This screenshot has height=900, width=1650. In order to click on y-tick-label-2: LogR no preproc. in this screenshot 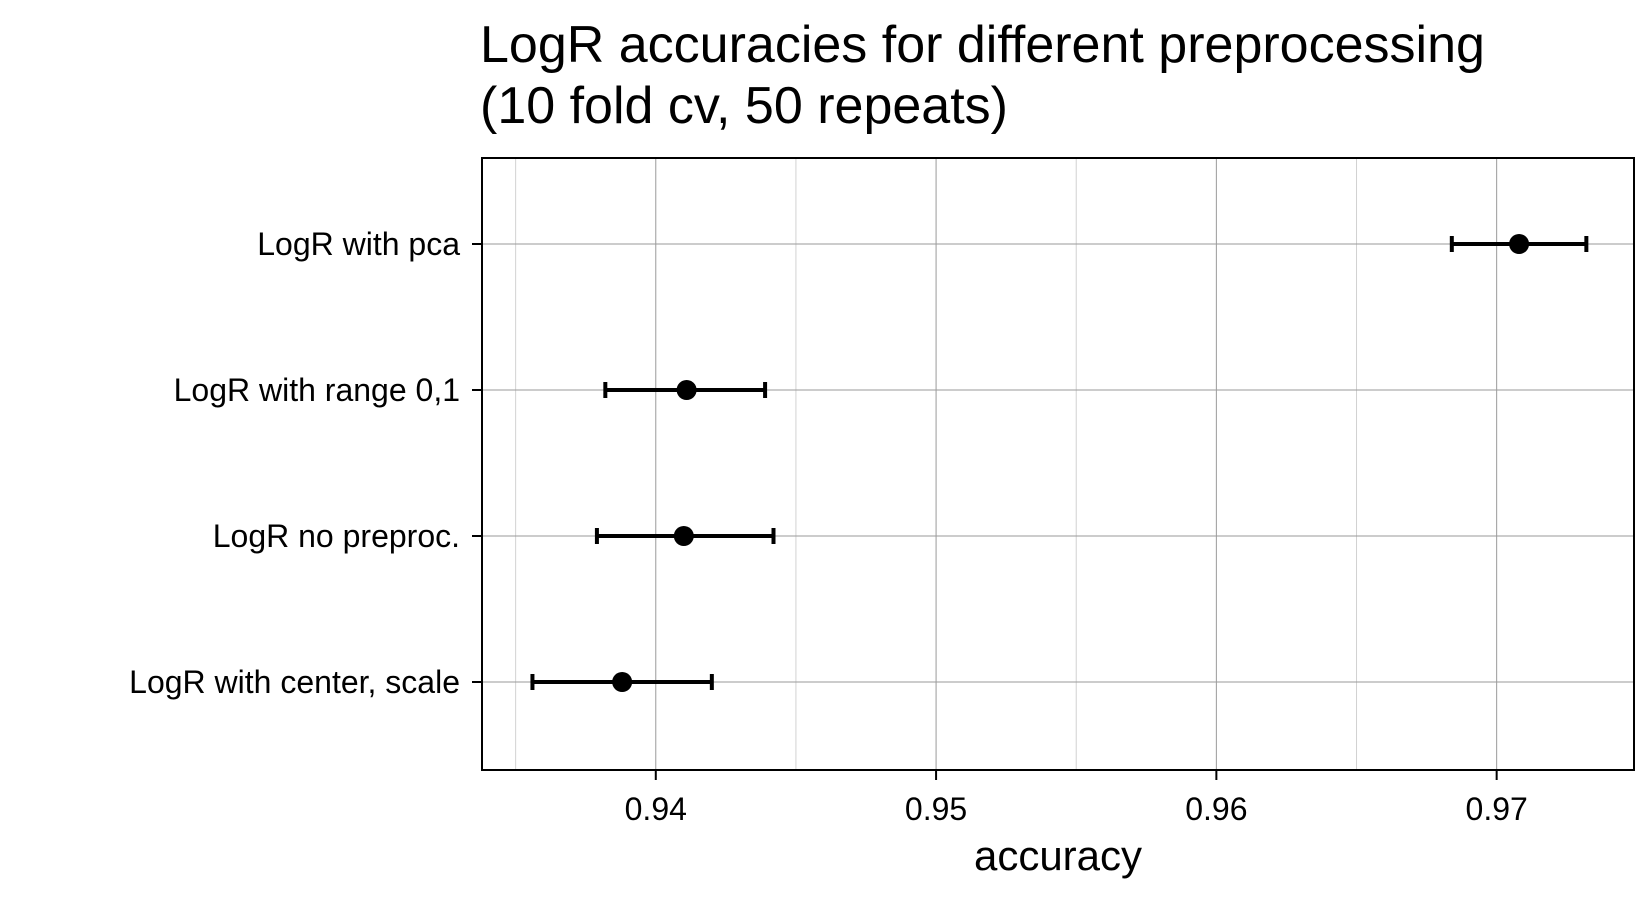, I will do `click(336, 536)`.